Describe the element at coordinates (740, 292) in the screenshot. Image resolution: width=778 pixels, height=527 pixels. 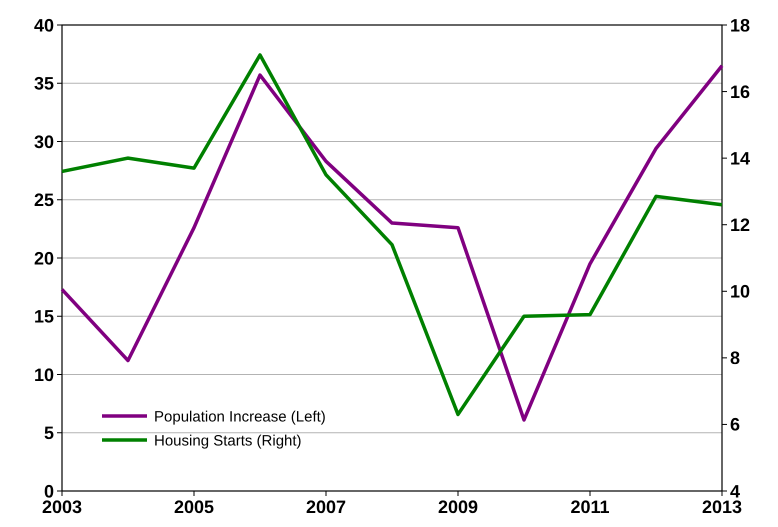
I see `y2-tick-label: 10` at that location.